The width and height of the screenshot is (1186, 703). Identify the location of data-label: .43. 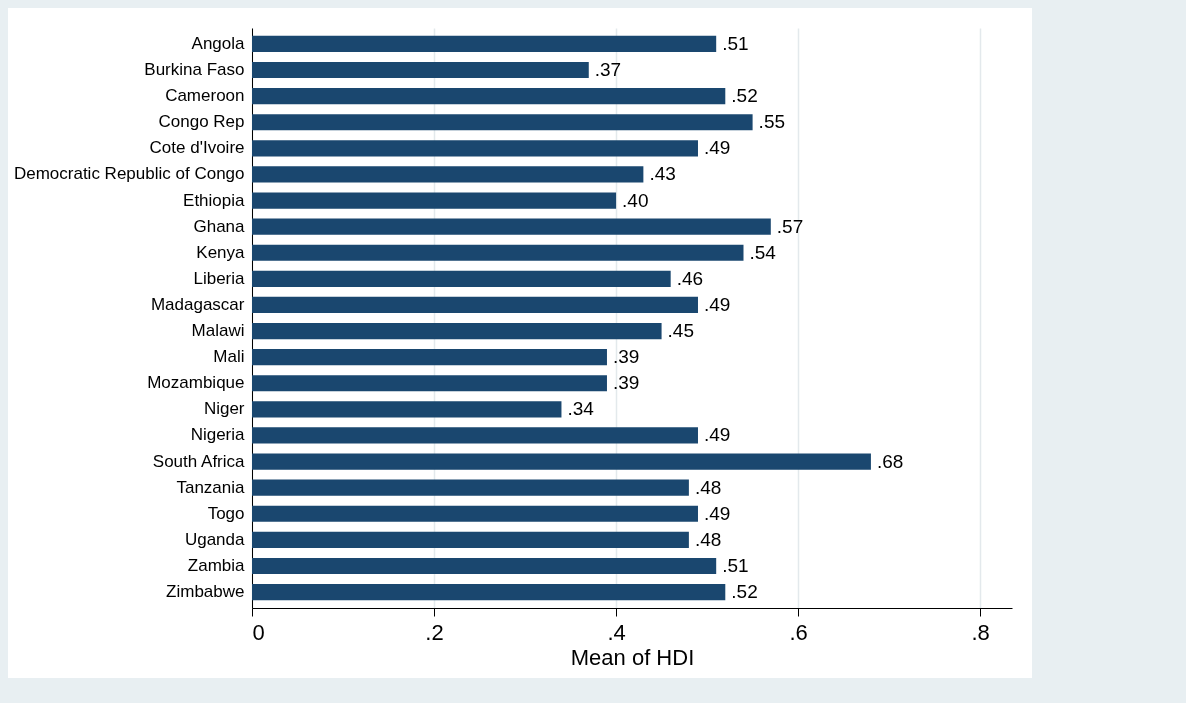
(662, 174).